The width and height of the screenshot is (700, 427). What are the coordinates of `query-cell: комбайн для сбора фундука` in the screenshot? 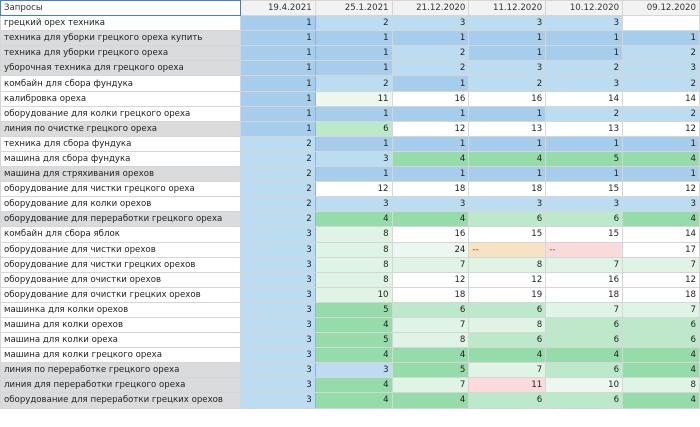 It's located at (120, 83).